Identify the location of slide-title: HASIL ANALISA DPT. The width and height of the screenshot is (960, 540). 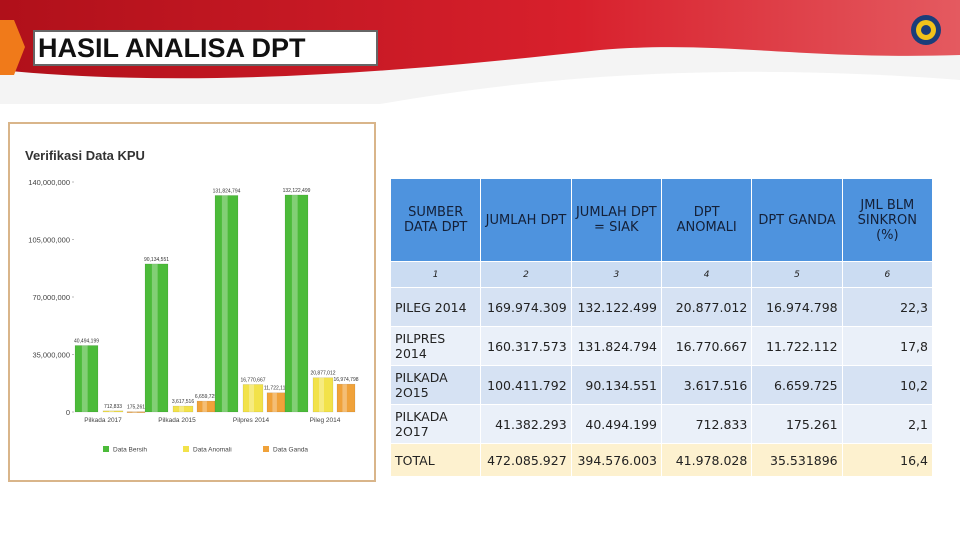
(205, 48).